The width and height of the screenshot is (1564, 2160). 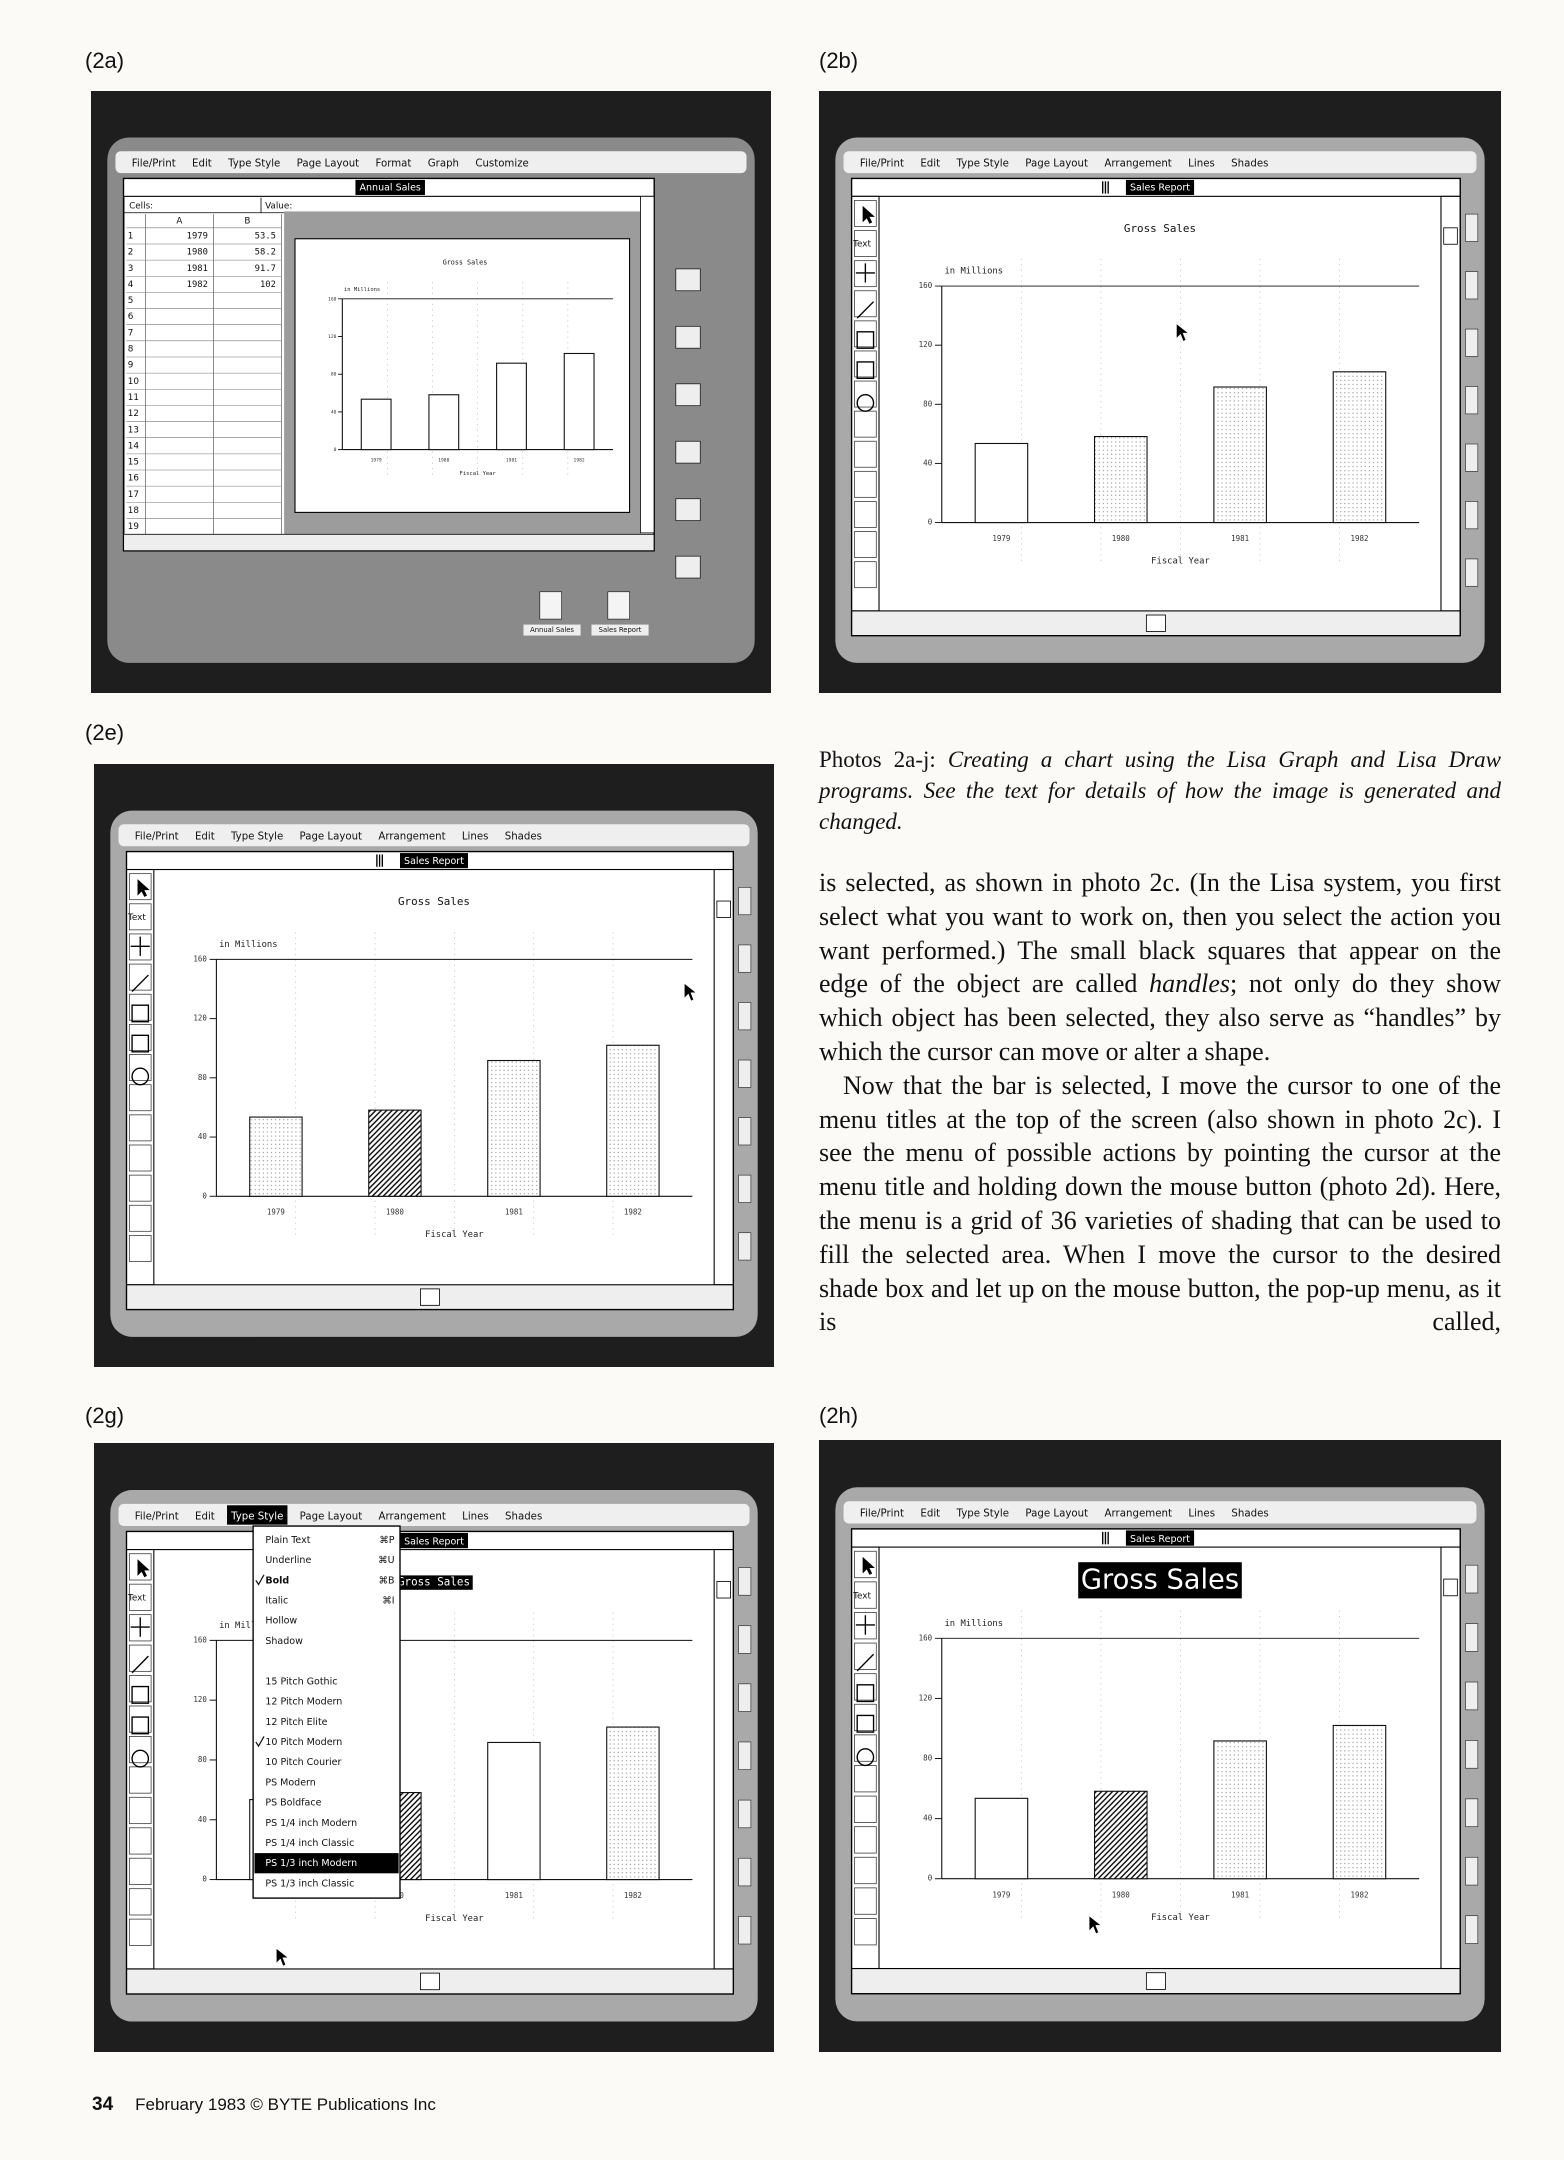 I want to click on menu-item: 15 Pitch Gothic, so click(x=301, y=1681).